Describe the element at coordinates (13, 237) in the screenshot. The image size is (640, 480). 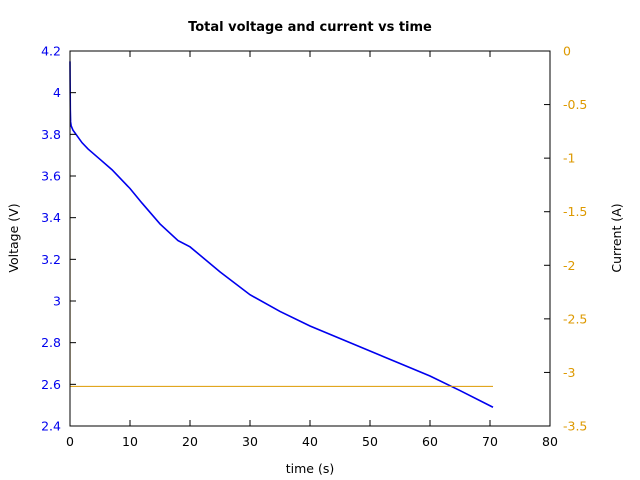
I see `y-axis-label: Voltage (V)` at that location.